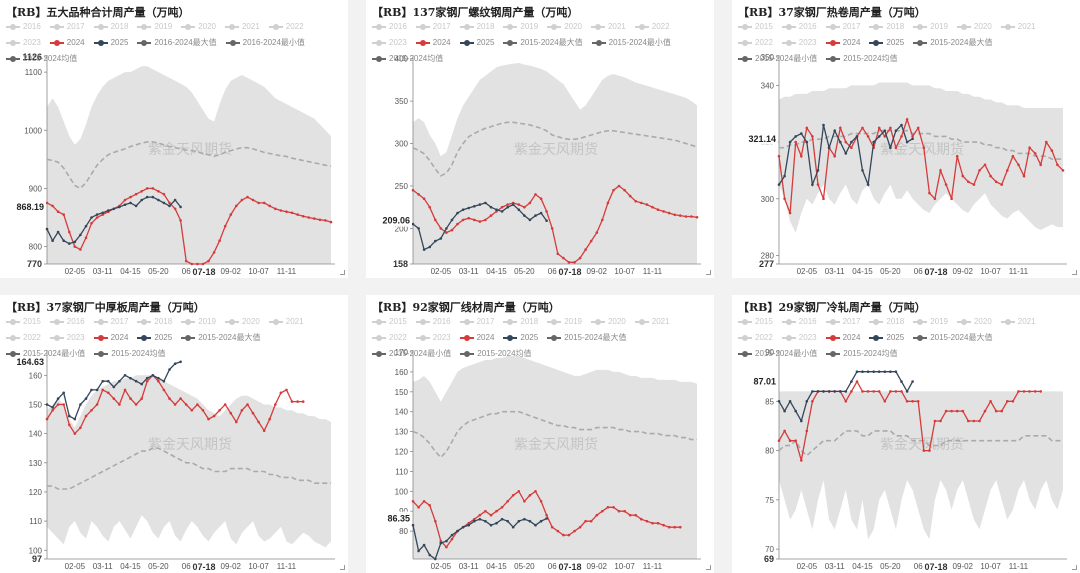  Describe the element at coordinates (491, 207) in the screenshot. I see `series-2025-point` at that location.